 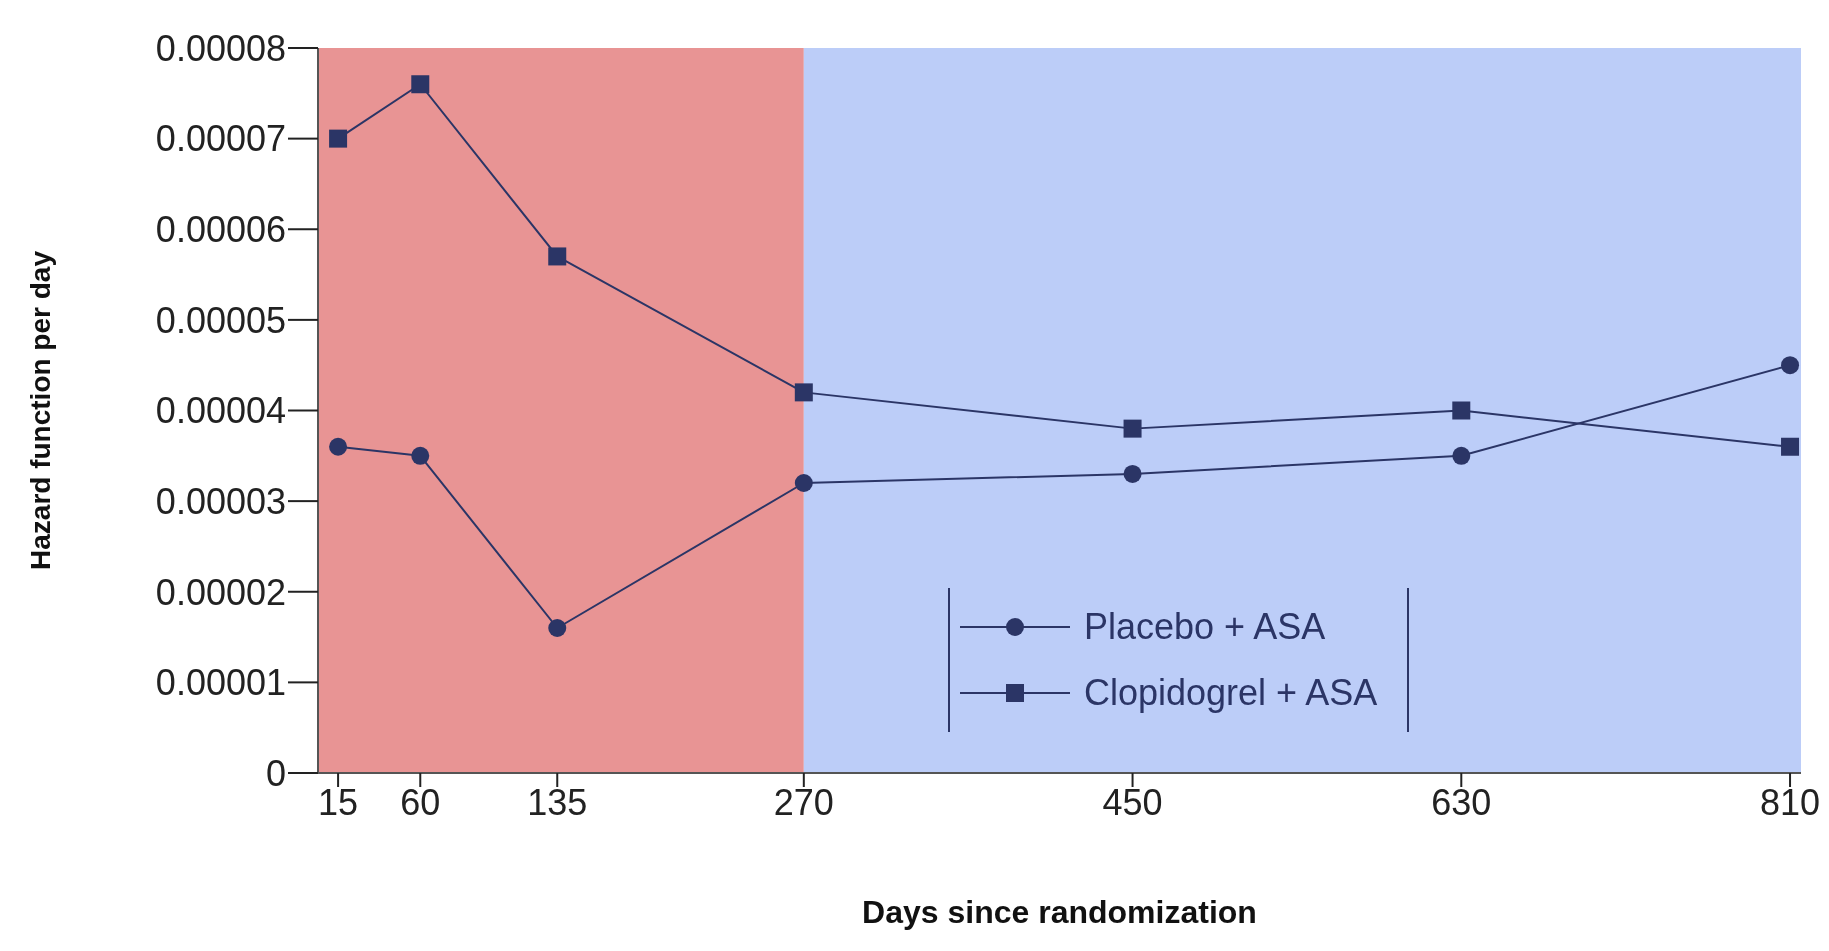 I want to click on x-tick-label: 450, so click(x=1132, y=802).